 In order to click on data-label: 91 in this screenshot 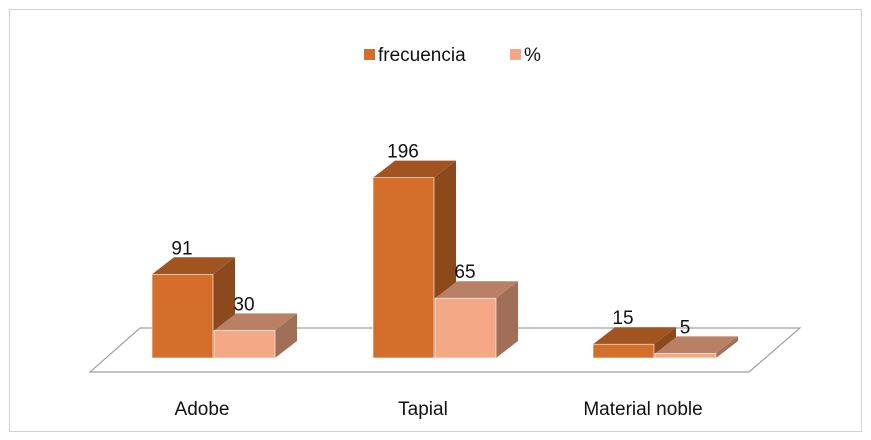, I will do `click(181, 248)`.